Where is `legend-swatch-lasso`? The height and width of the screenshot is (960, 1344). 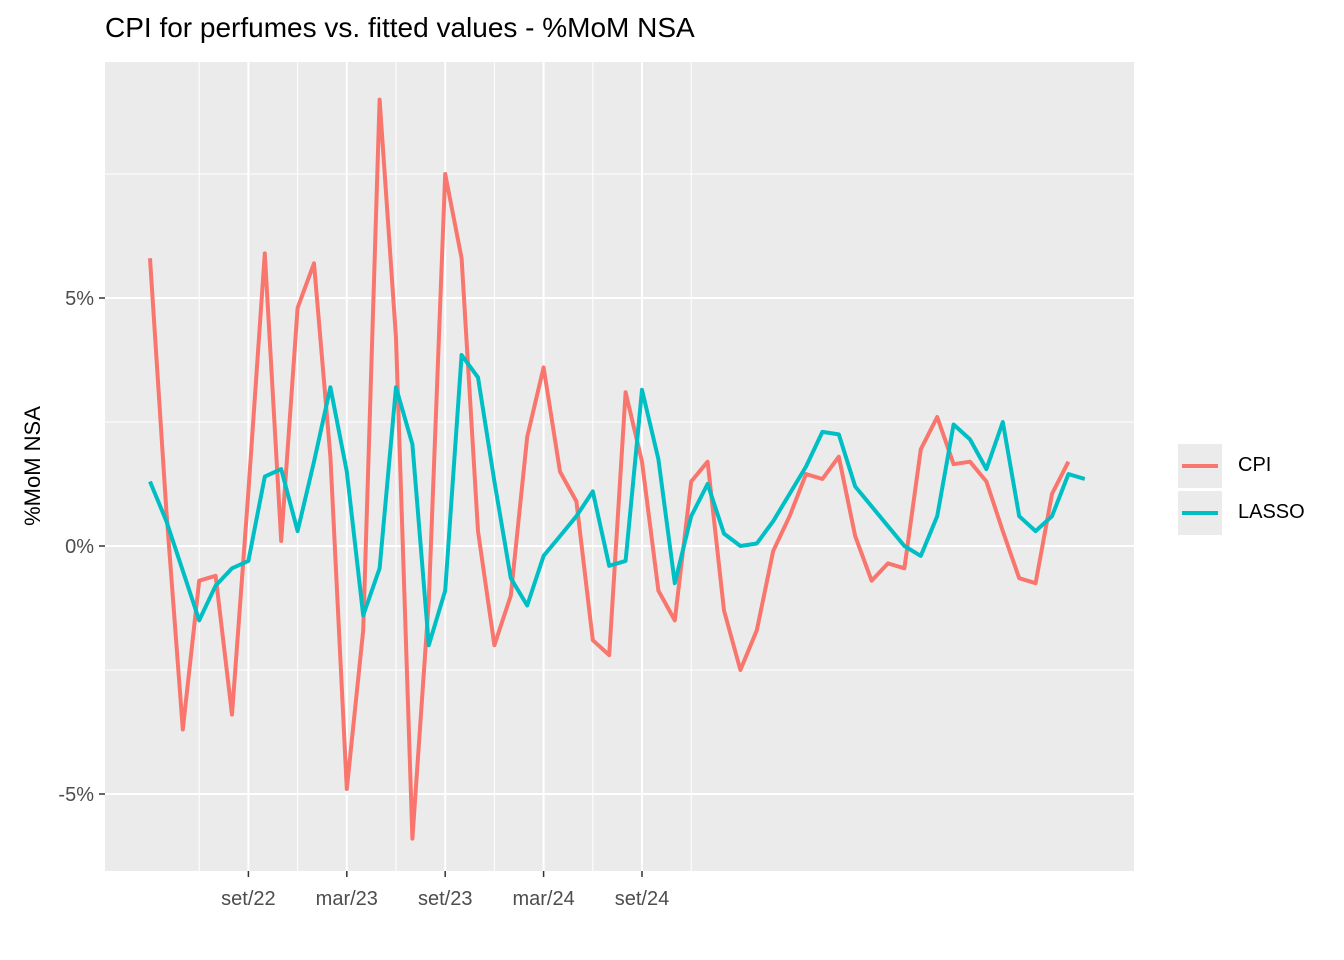 legend-swatch-lasso is located at coordinates (1200, 512).